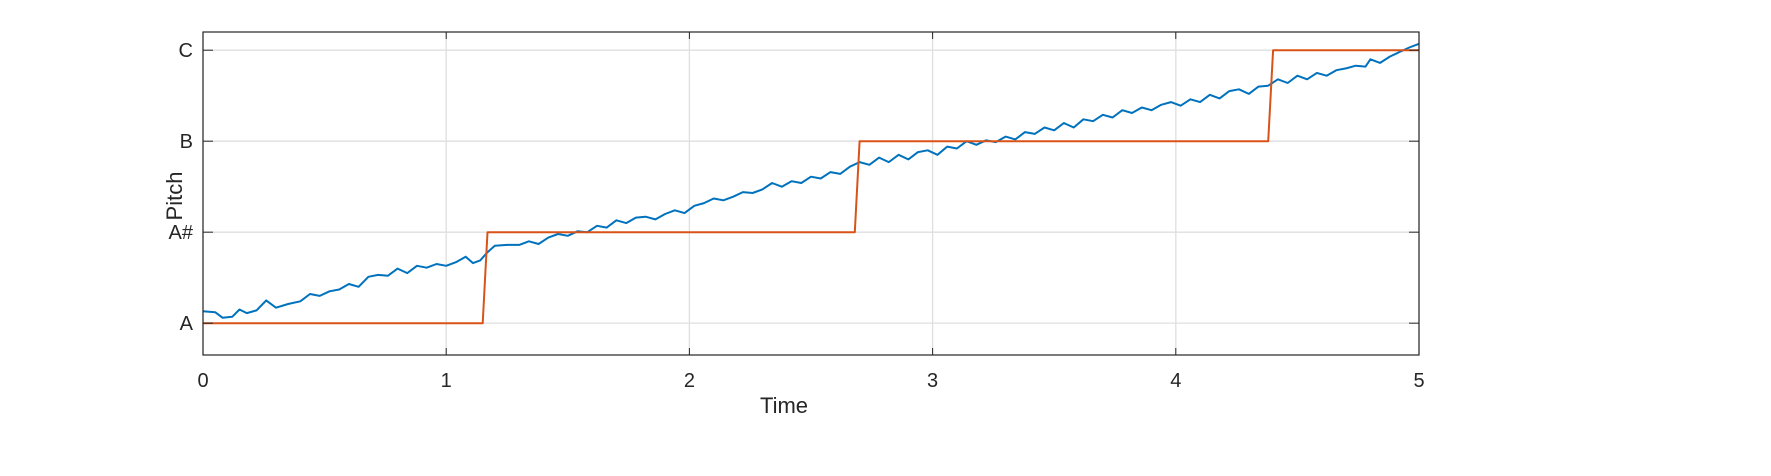 The image size is (1771, 476). Describe the element at coordinates (446, 381) in the screenshot. I see `x-tick-label: 1` at that location.